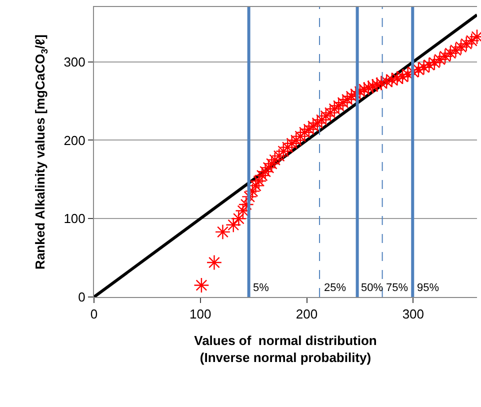  Describe the element at coordinates (261, 288) in the screenshot. I see `annotation: 5%` at that location.